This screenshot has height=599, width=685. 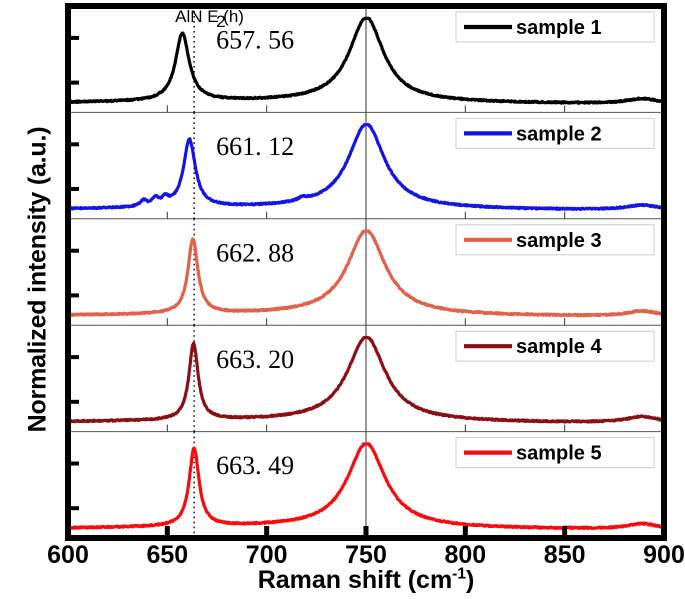 What do you see at coordinates (355, 580) in the screenshot?
I see `x-axis-label-base: Raman shift (cm` at bounding box center [355, 580].